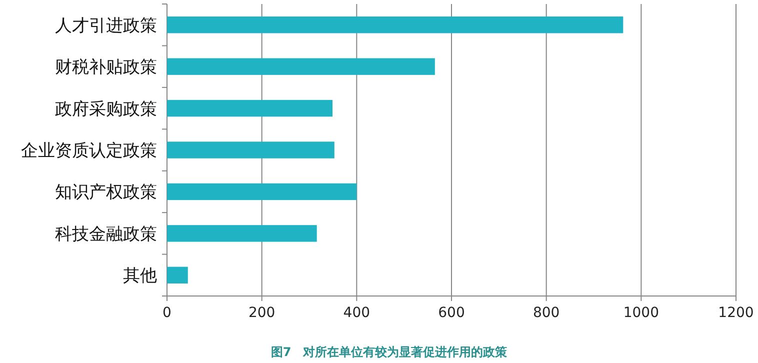 This screenshot has height=363, width=758. I want to click on y-tick-label: 知识产权政策, so click(106, 192).